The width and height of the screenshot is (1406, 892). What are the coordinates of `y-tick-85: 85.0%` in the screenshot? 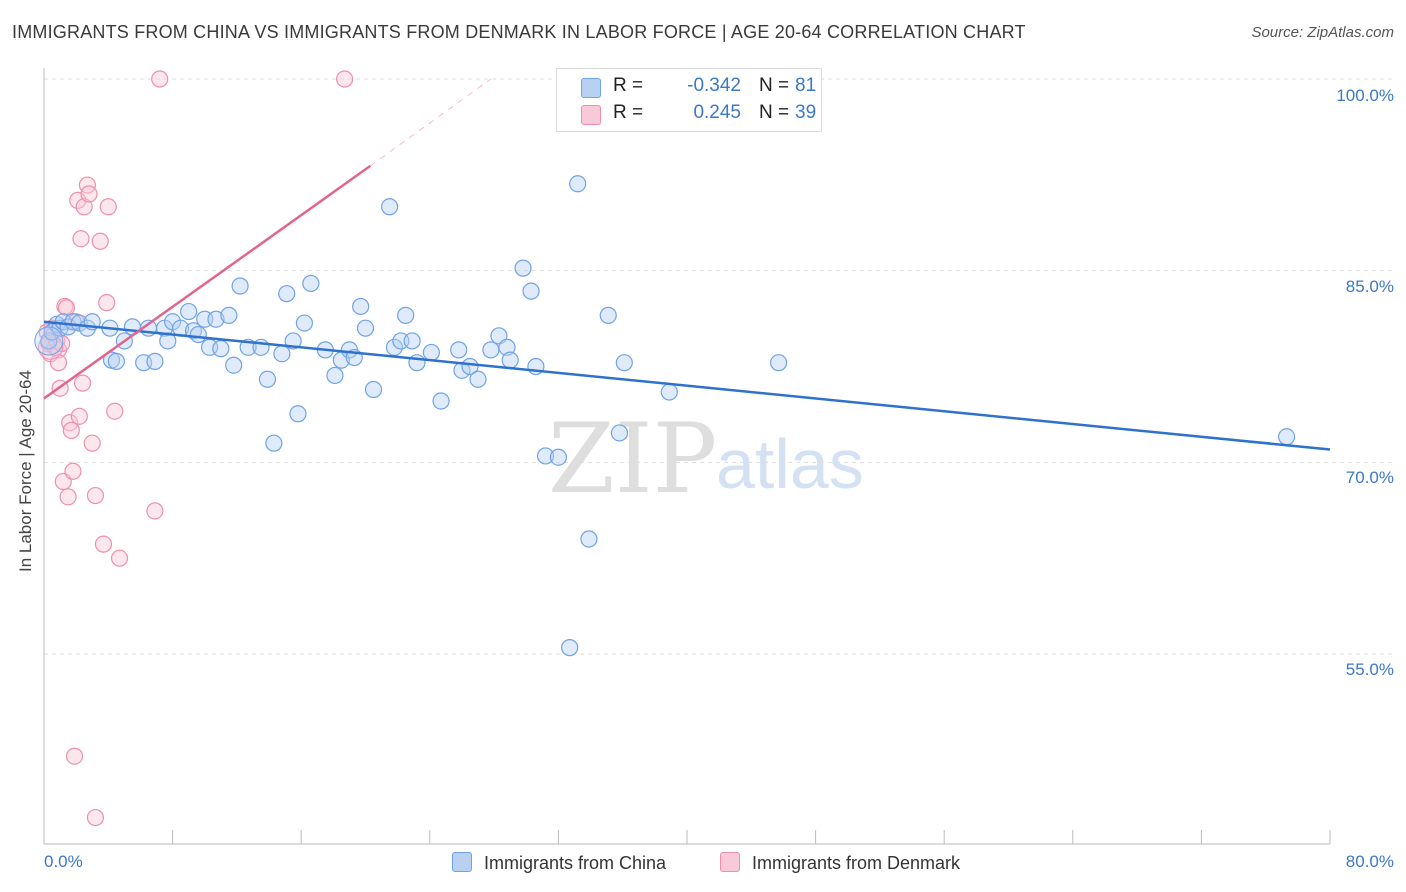 It's located at (1369, 286).